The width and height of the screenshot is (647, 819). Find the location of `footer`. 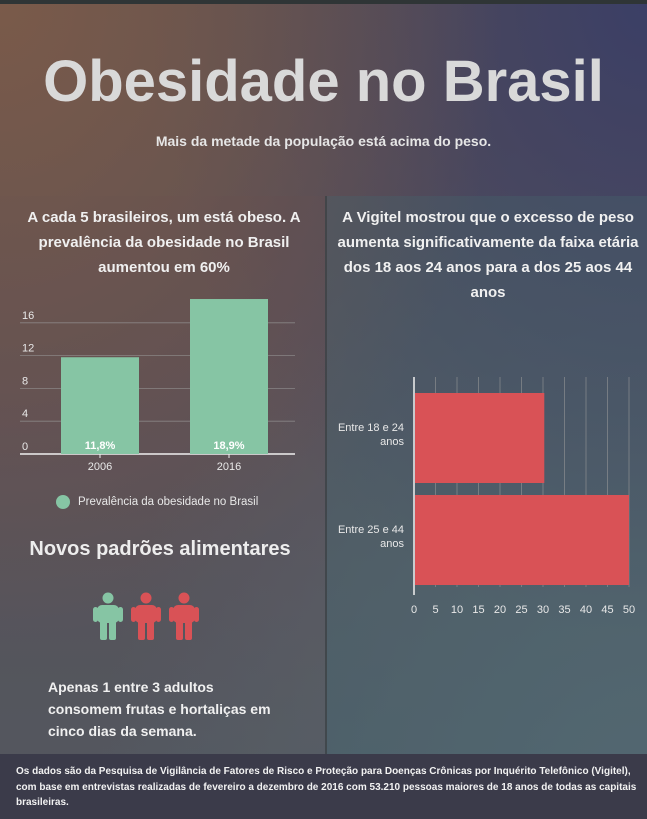

footer is located at coordinates (323, 786).